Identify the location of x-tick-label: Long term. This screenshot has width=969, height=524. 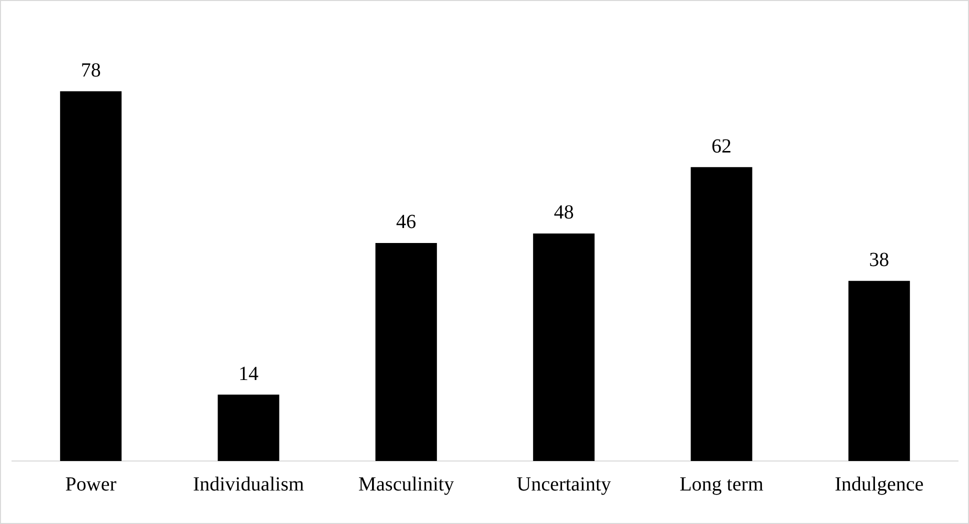
(722, 484).